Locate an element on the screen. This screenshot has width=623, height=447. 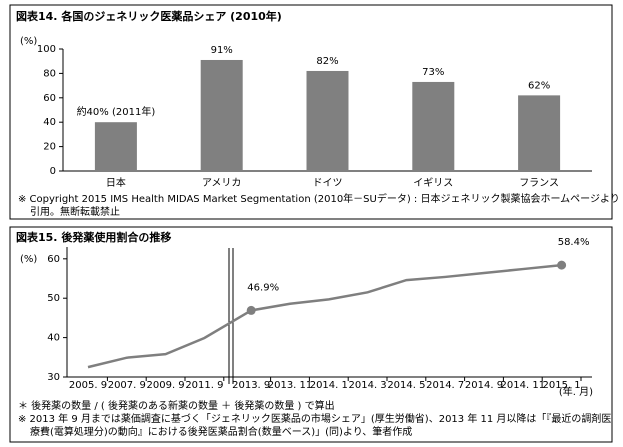
note: ＊ 後発薬の数量 / ( 後発薬のある新薬の数量 ＋ 後発薬の数量 ) で算出 is located at coordinates (176, 406).